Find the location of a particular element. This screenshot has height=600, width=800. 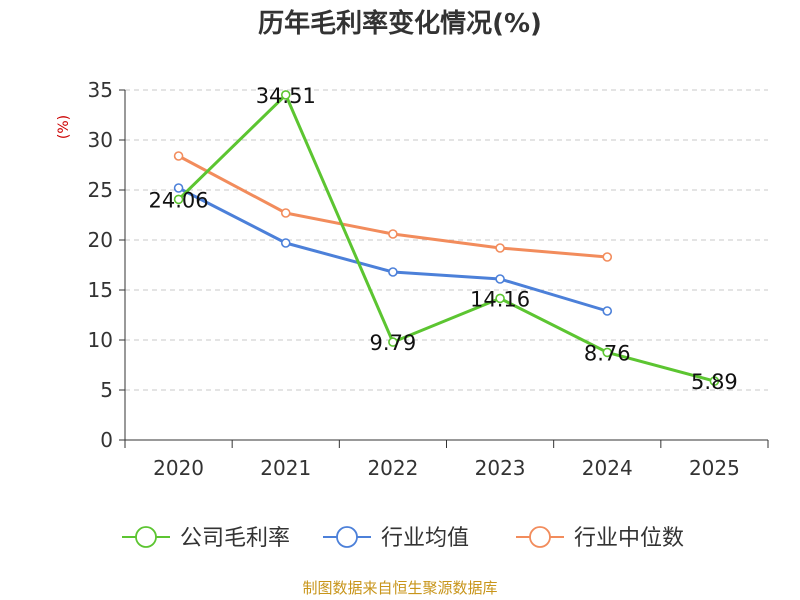

y-tick-label: 35 is located at coordinates (100, 90).